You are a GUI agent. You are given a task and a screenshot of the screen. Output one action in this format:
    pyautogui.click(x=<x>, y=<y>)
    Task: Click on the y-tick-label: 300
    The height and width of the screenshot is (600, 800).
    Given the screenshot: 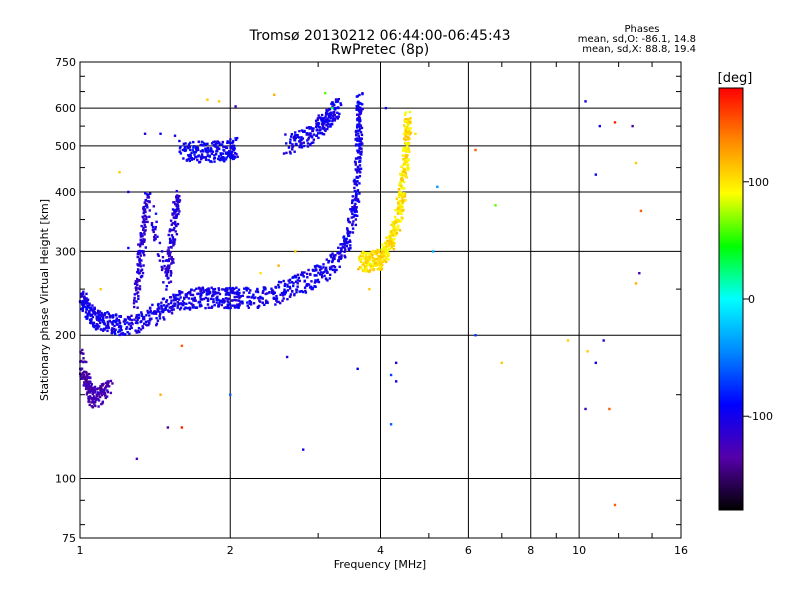 What is the action you would take?
    pyautogui.click(x=65, y=251)
    